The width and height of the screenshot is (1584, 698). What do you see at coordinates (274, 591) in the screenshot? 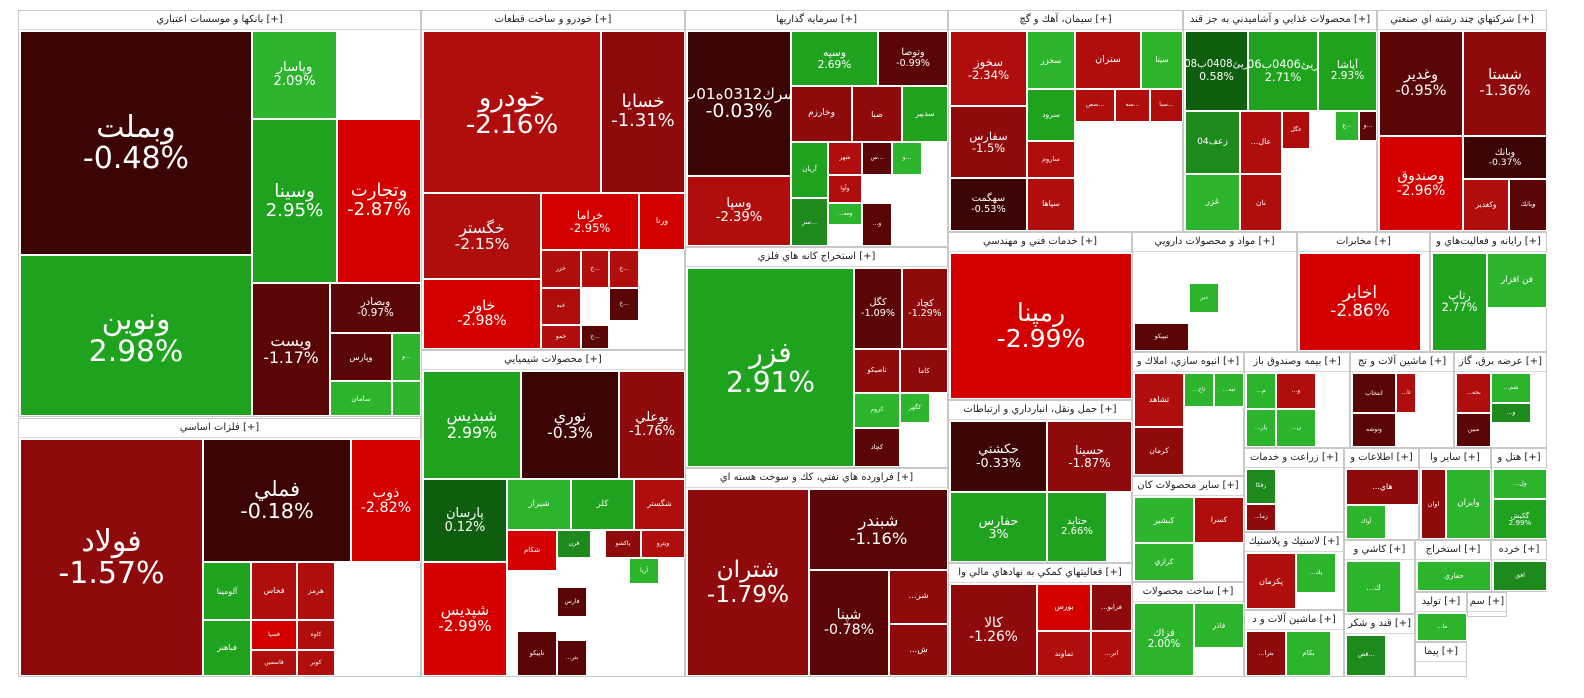
I see `stock-tile: فخاس` at bounding box center [274, 591].